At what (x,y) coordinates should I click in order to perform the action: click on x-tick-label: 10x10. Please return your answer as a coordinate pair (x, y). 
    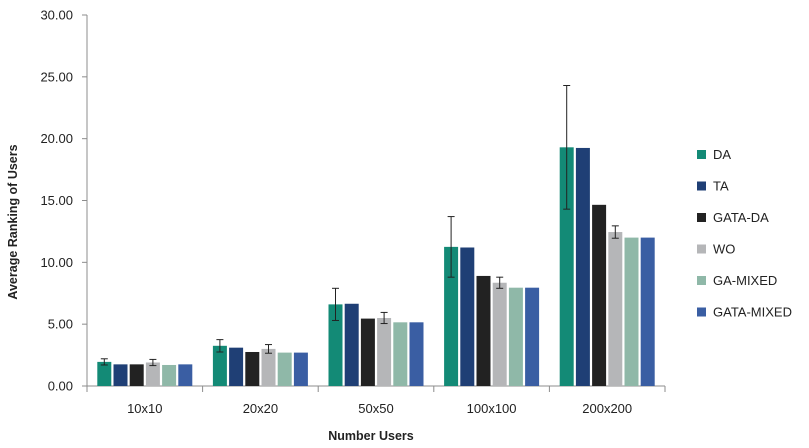
    Looking at the image, I should click on (144, 408).